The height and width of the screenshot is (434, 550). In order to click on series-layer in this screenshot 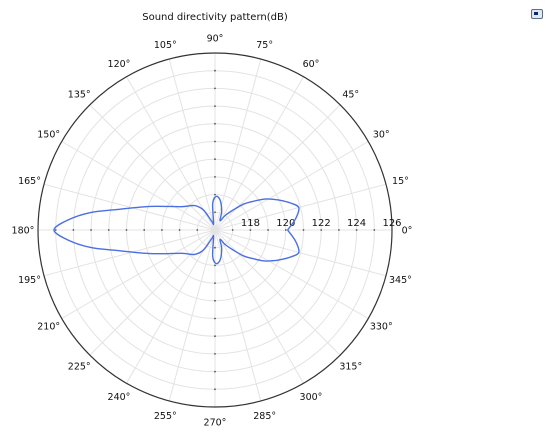, I will do `click(176, 230)`.